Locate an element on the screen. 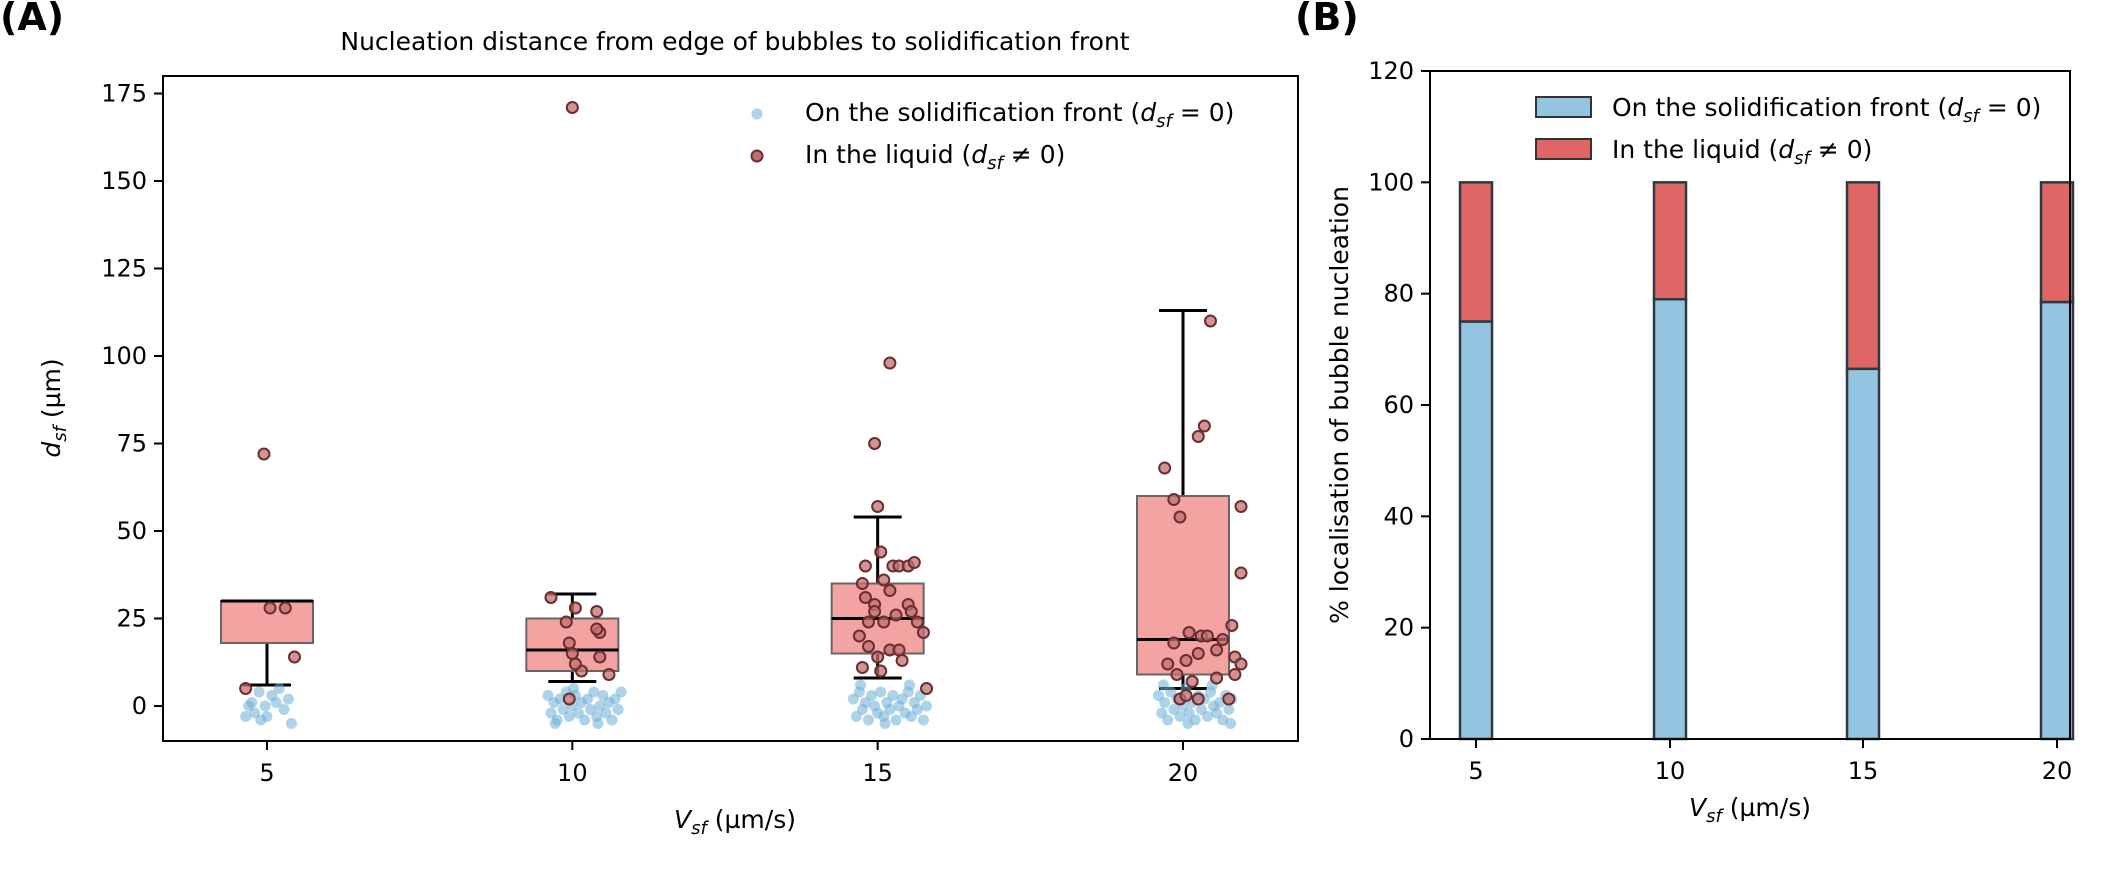  panel-a-label: (A) is located at coordinates (32, 19).